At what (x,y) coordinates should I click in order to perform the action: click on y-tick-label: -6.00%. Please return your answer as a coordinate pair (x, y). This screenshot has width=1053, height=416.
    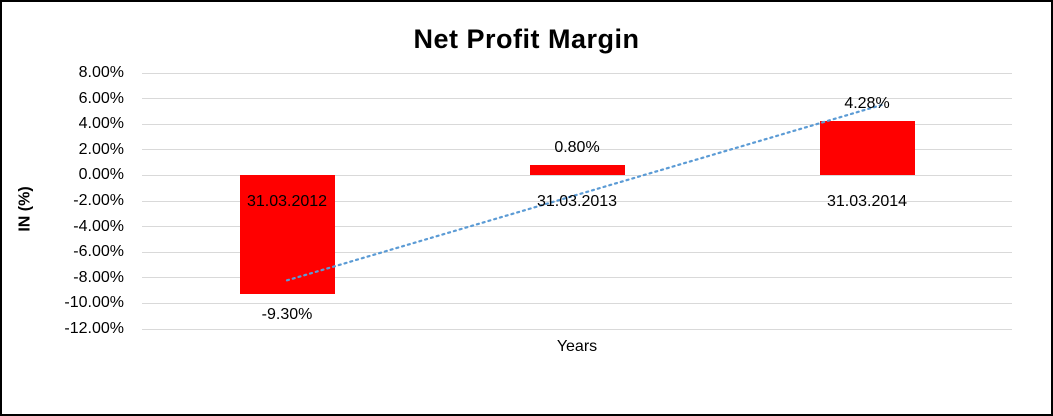
    Looking at the image, I should click on (98, 252).